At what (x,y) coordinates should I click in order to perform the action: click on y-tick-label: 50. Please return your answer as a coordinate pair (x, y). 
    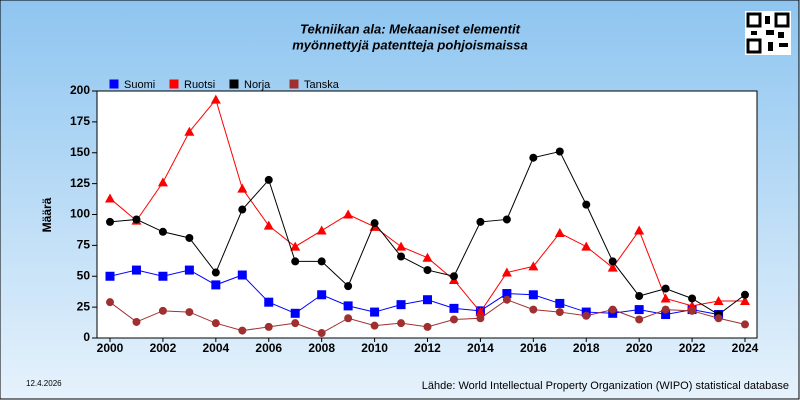
    Looking at the image, I should click on (84, 275).